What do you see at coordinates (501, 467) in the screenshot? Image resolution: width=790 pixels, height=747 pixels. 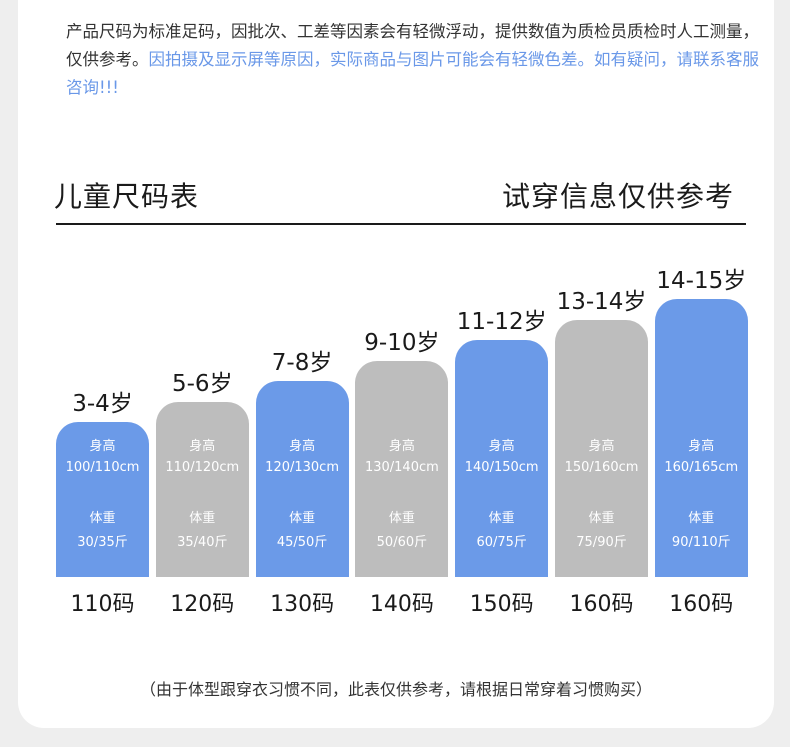 I see `height-value: 140/150cm` at bounding box center [501, 467].